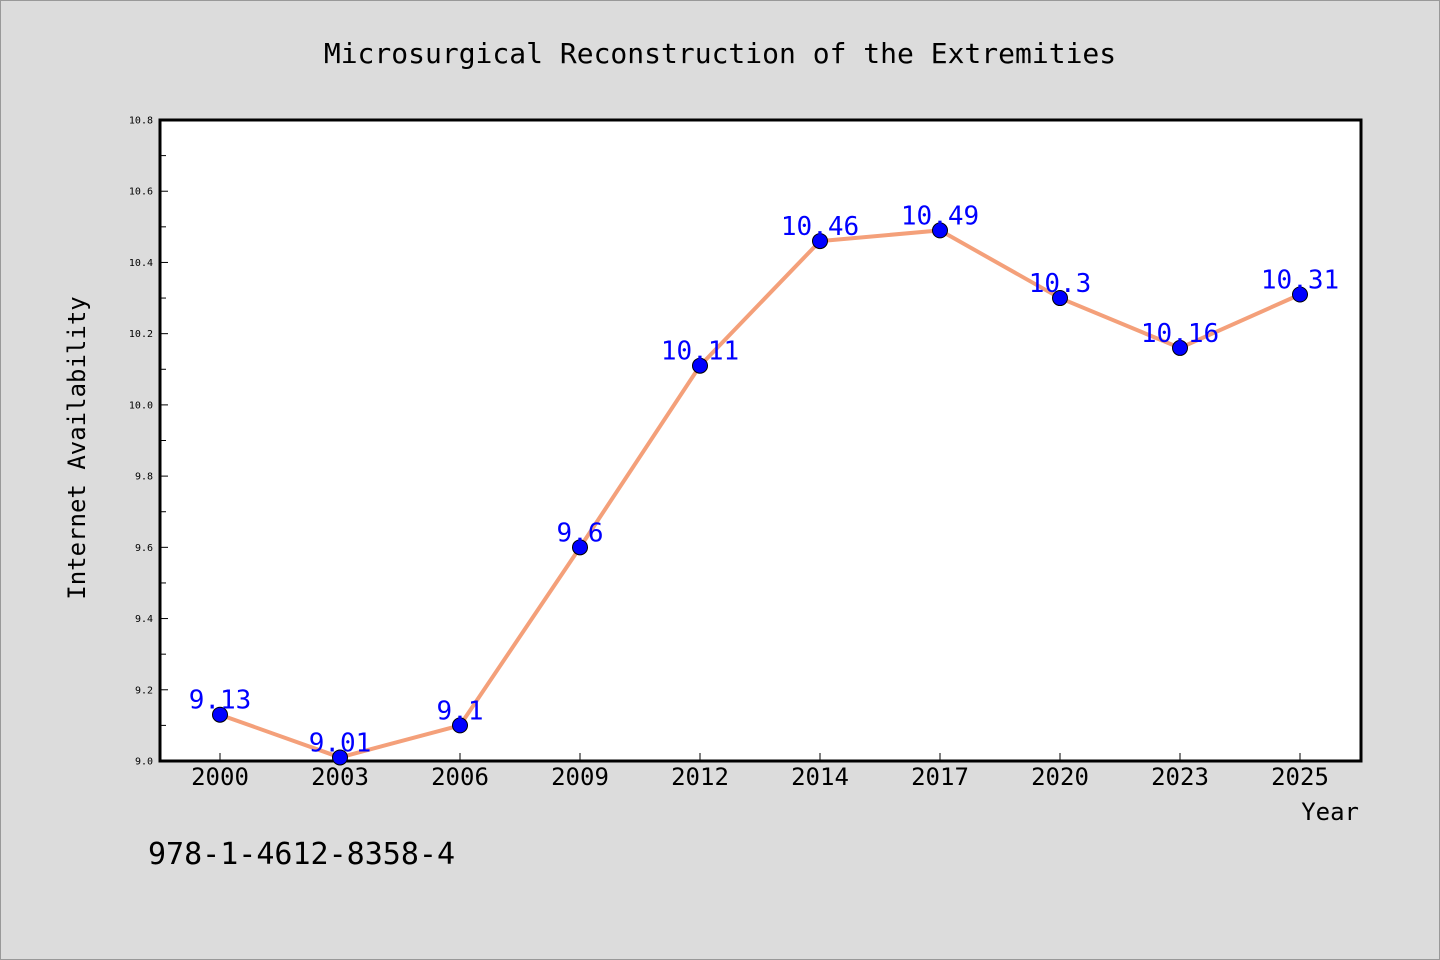  I want to click on data-label: 10.46, so click(820, 227).